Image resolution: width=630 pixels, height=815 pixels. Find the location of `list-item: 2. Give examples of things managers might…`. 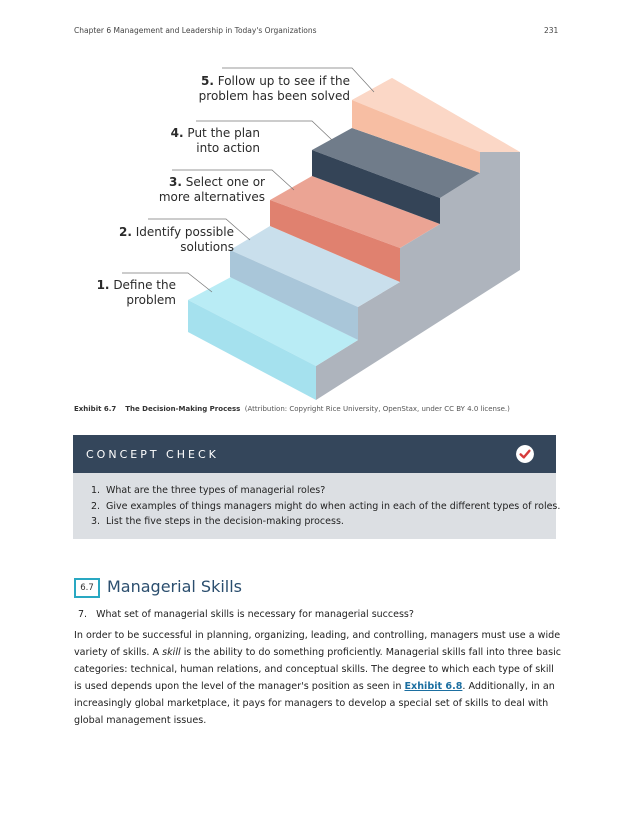

list-item: 2. Give examples of things managers might… is located at coordinates (326, 506).